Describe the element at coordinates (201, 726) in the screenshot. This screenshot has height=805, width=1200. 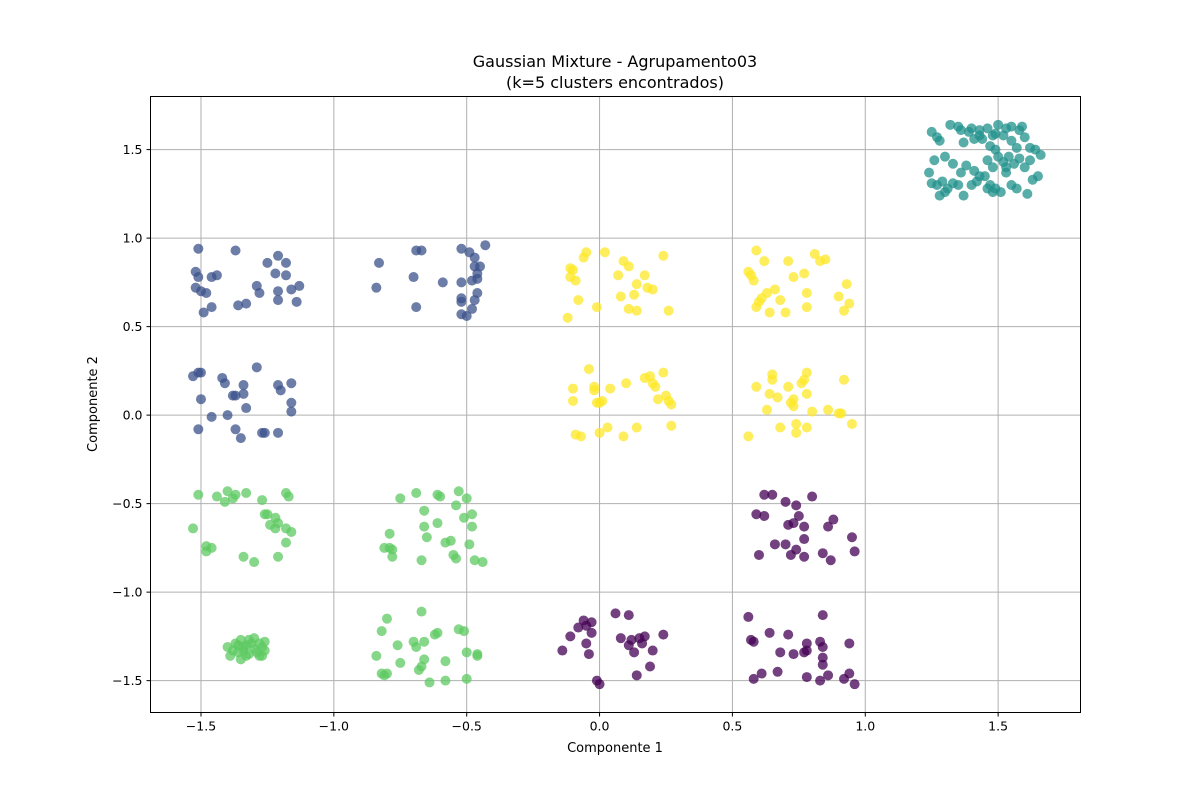
I see `x-tick-label: −1.5` at that location.